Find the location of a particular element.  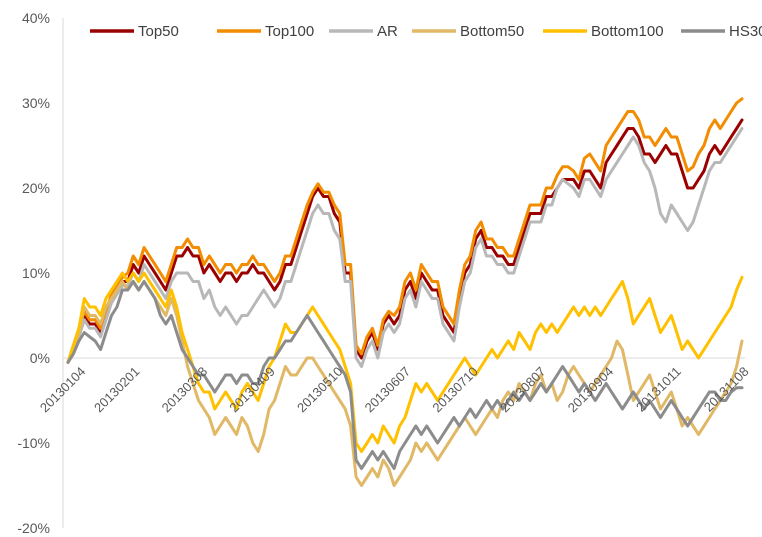

legend-item-ar: AR is located at coordinates (363, 31).